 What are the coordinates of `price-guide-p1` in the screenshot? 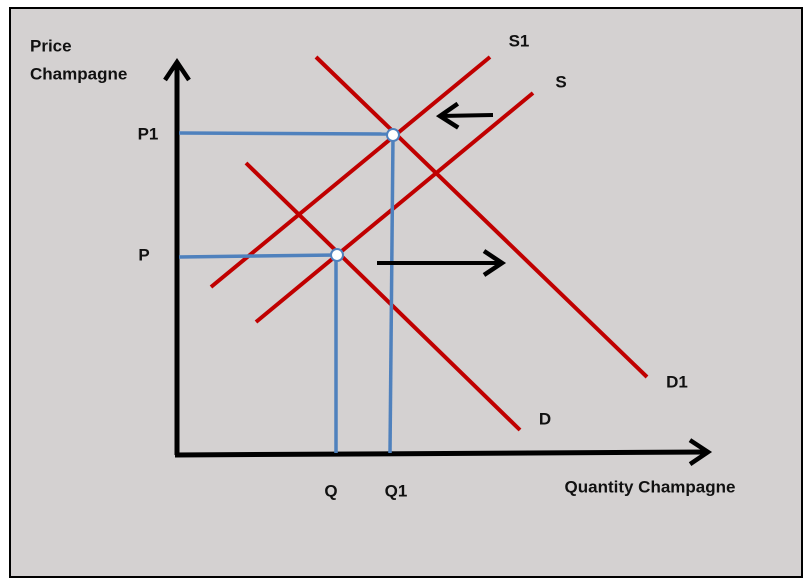 It's located at (286, 133).